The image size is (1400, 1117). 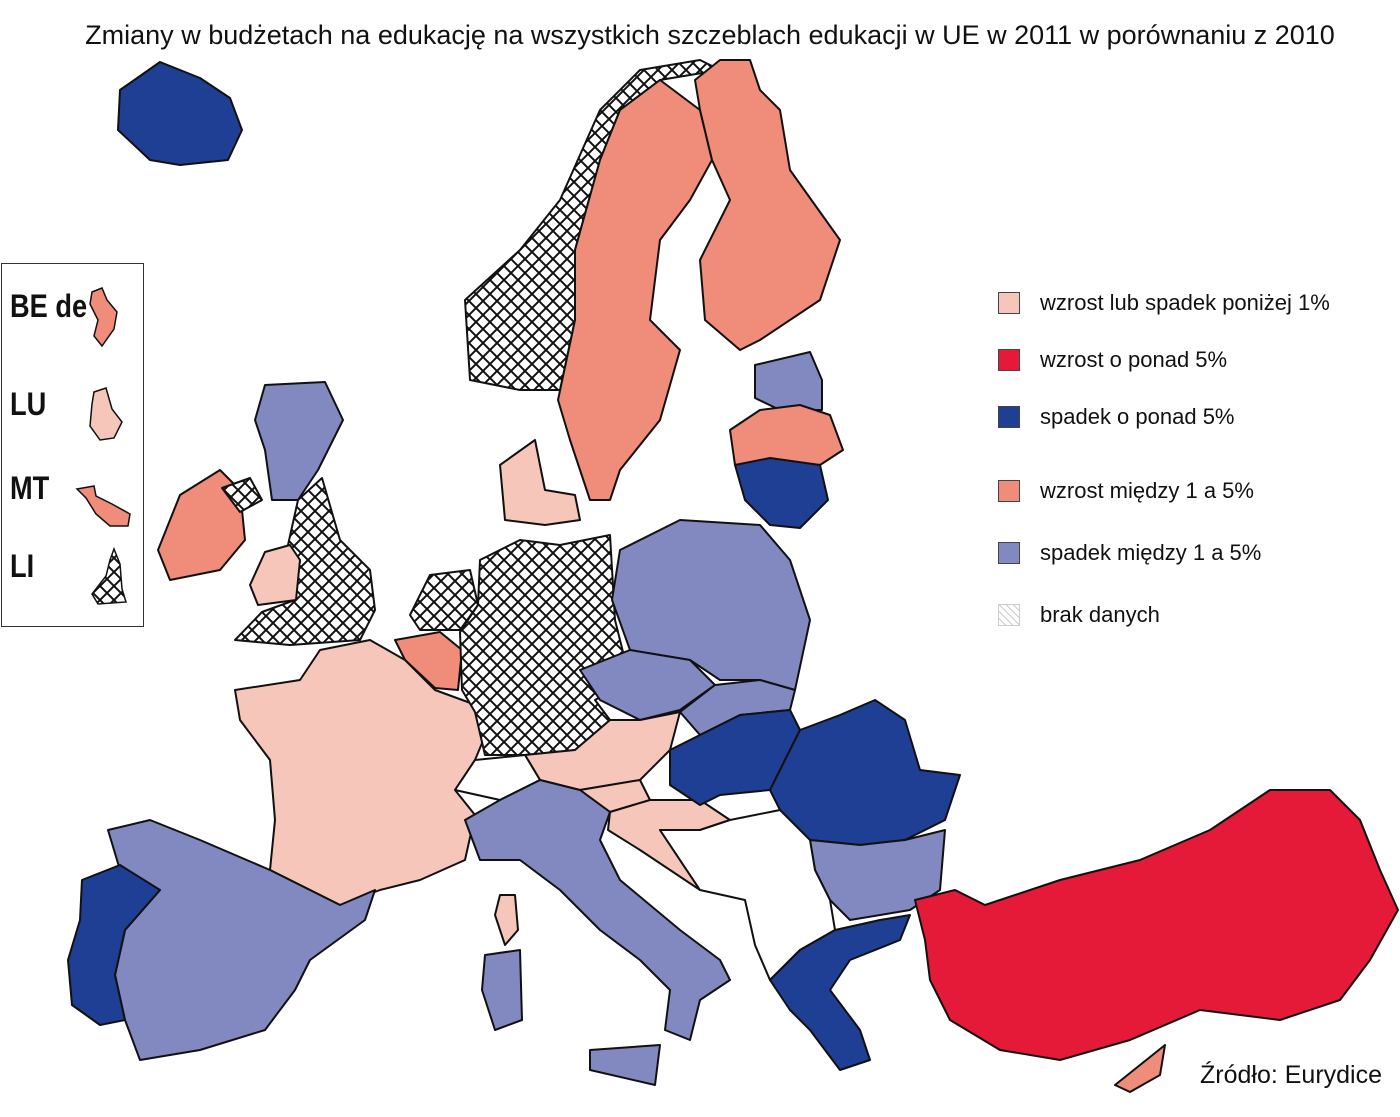 I want to click on legend-item: wzrost między 1 a 5%, so click(x=1198, y=491).